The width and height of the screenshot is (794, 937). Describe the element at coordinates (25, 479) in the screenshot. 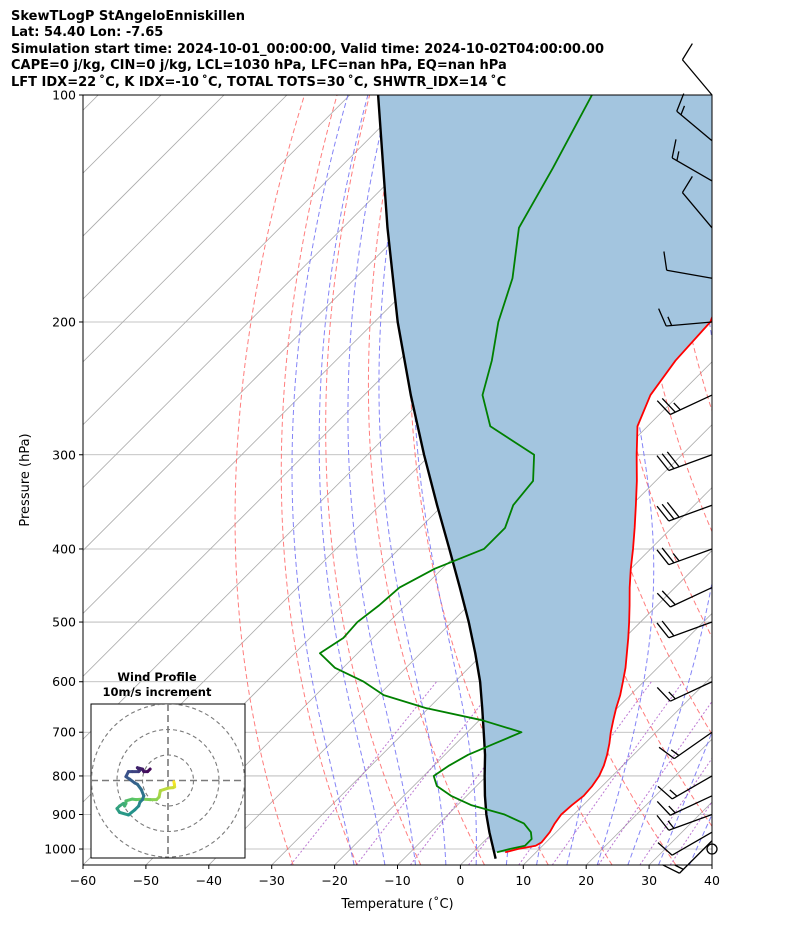

I see `y-axis-label: Pressure (hPa)` at that location.